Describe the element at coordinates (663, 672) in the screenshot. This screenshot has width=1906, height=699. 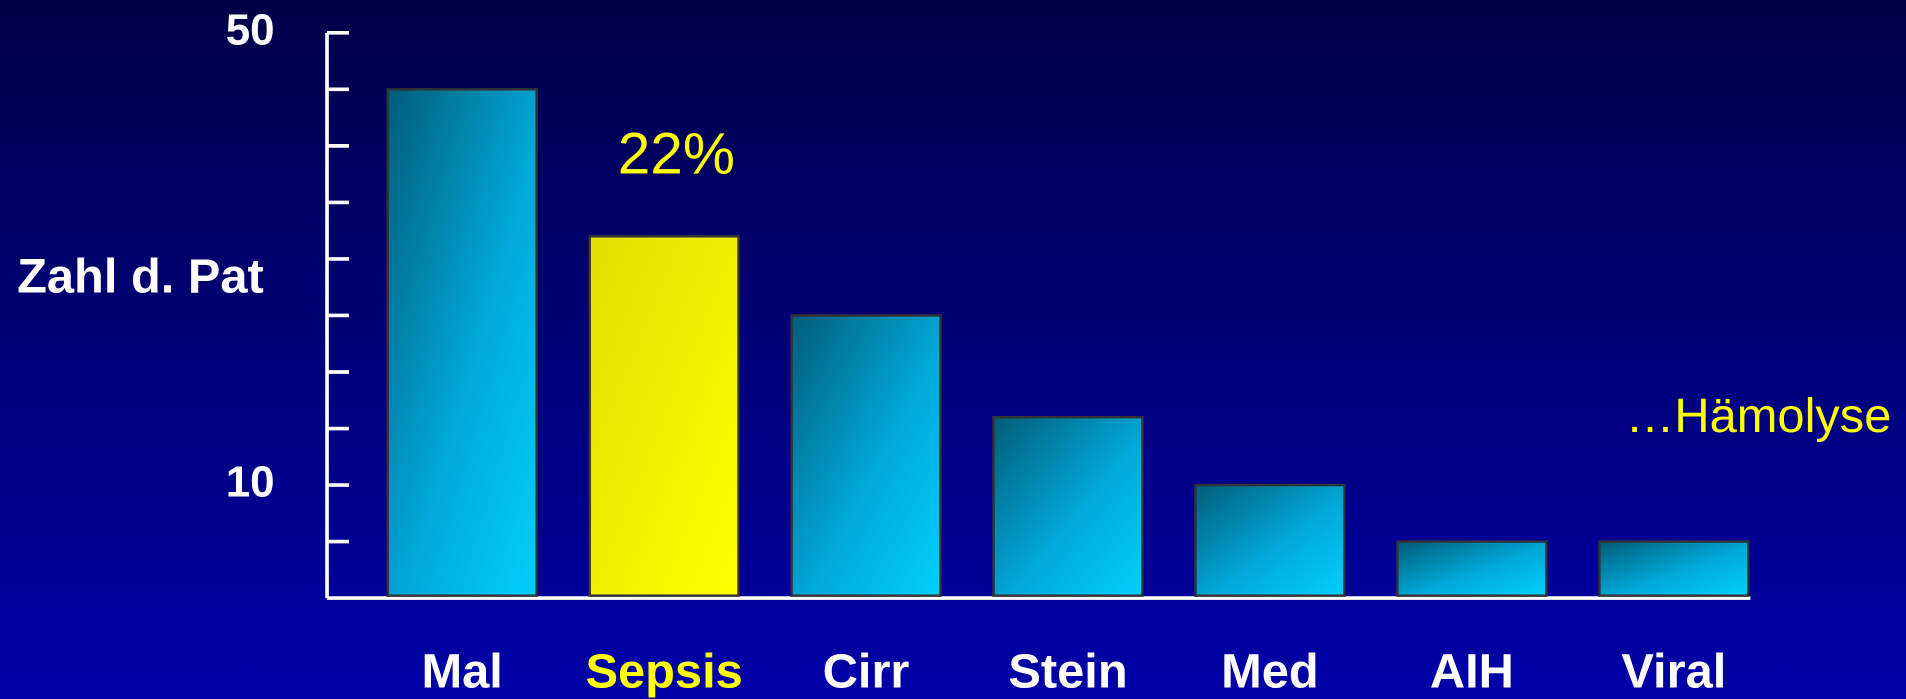
I see `x-tick-label: Sepsis` at that location.